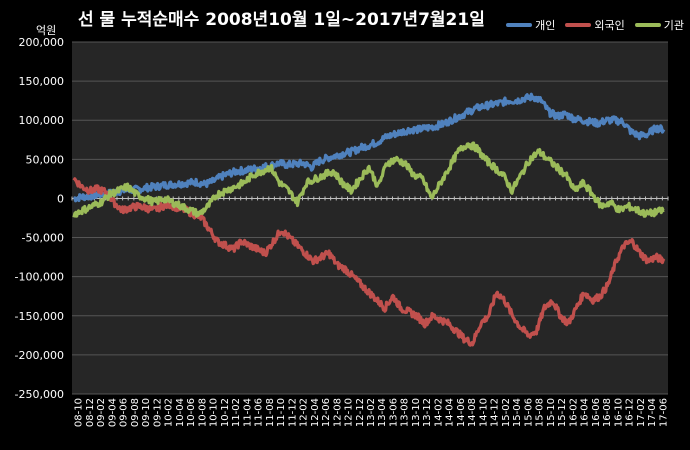 This screenshot has height=450, width=690. What do you see at coordinates (202, 412) in the screenshot?
I see `x-tick-label: 10-08` at bounding box center [202, 412].